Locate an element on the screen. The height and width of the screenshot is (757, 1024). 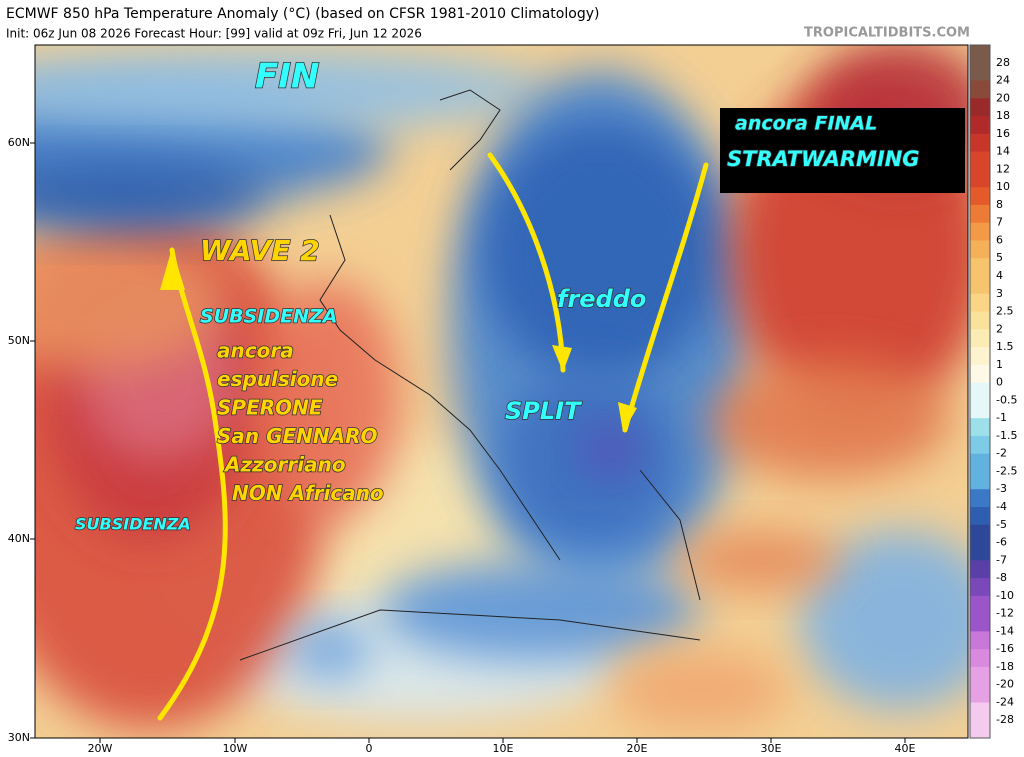
colorbar-label: -1 is located at coordinates (1001, 417).